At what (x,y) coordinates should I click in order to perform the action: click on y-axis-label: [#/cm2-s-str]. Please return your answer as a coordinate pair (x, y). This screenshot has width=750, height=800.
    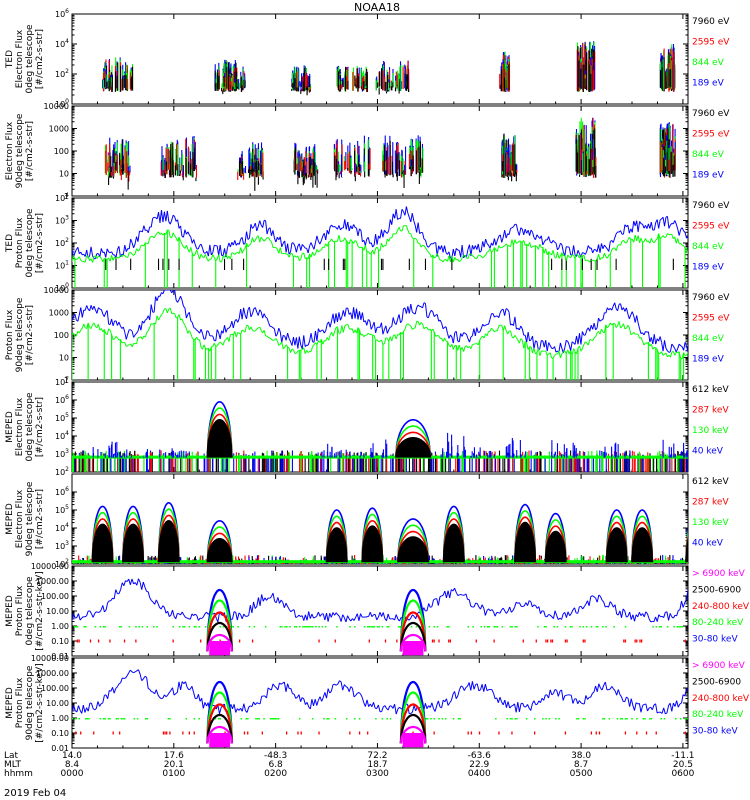
    Looking at the image, I should click on (30, 335).